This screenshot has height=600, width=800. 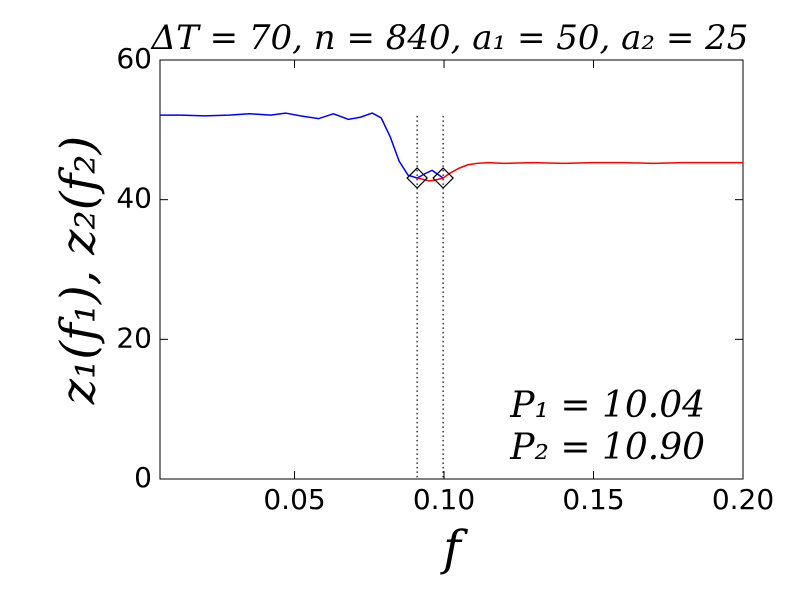 I want to click on y-axis-label: z₁(f₁), z₂(f₂), so click(x=79, y=271).